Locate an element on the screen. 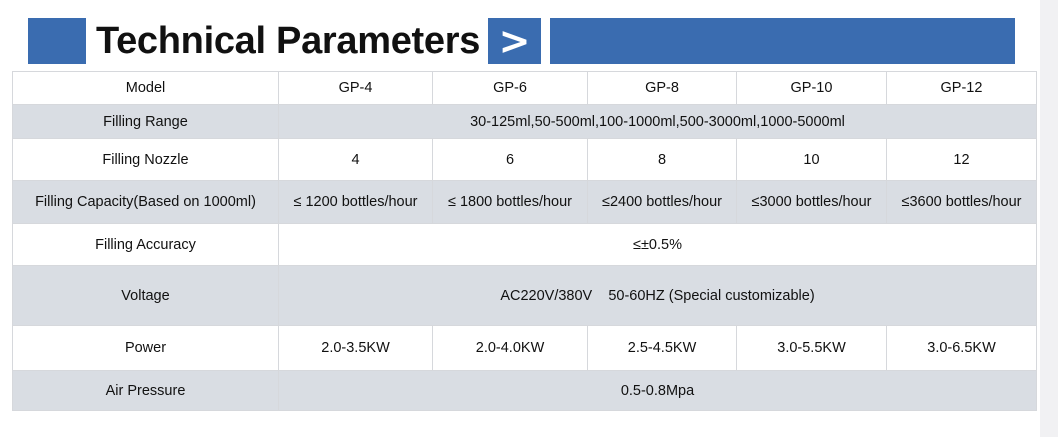  row-label: Air Pressure is located at coordinates (145, 390).